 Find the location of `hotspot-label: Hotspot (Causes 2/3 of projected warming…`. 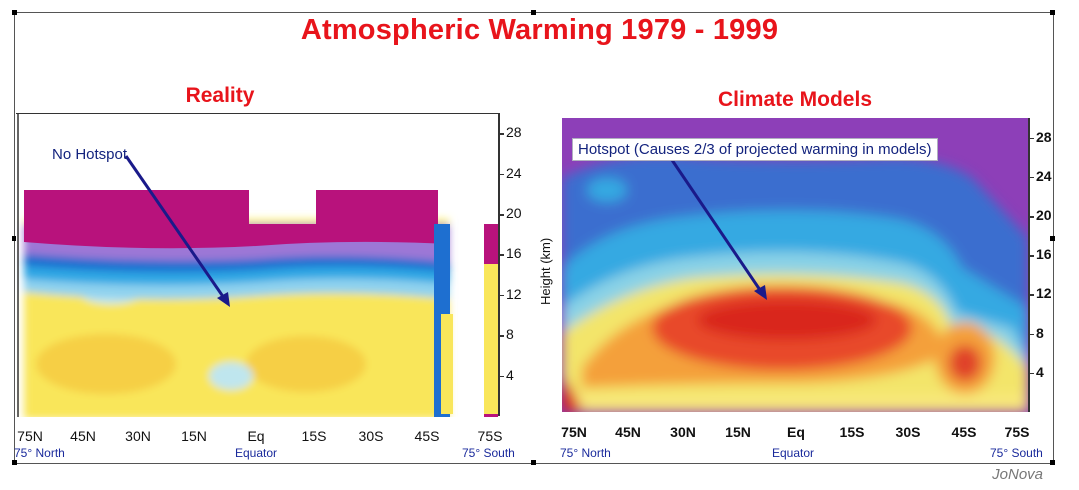

hotspot-label: Hotspot (Causes 2/3 of projected warming… is located at coordinates (755, 149).